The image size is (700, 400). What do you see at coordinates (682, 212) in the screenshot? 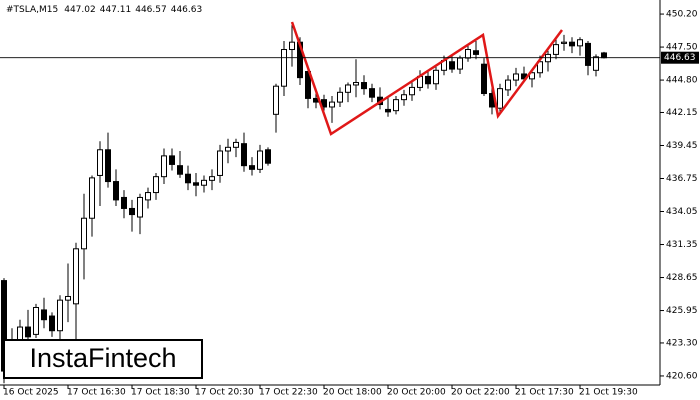
I see `y-tick-label: 434.05` at bounding box center [682, 212].